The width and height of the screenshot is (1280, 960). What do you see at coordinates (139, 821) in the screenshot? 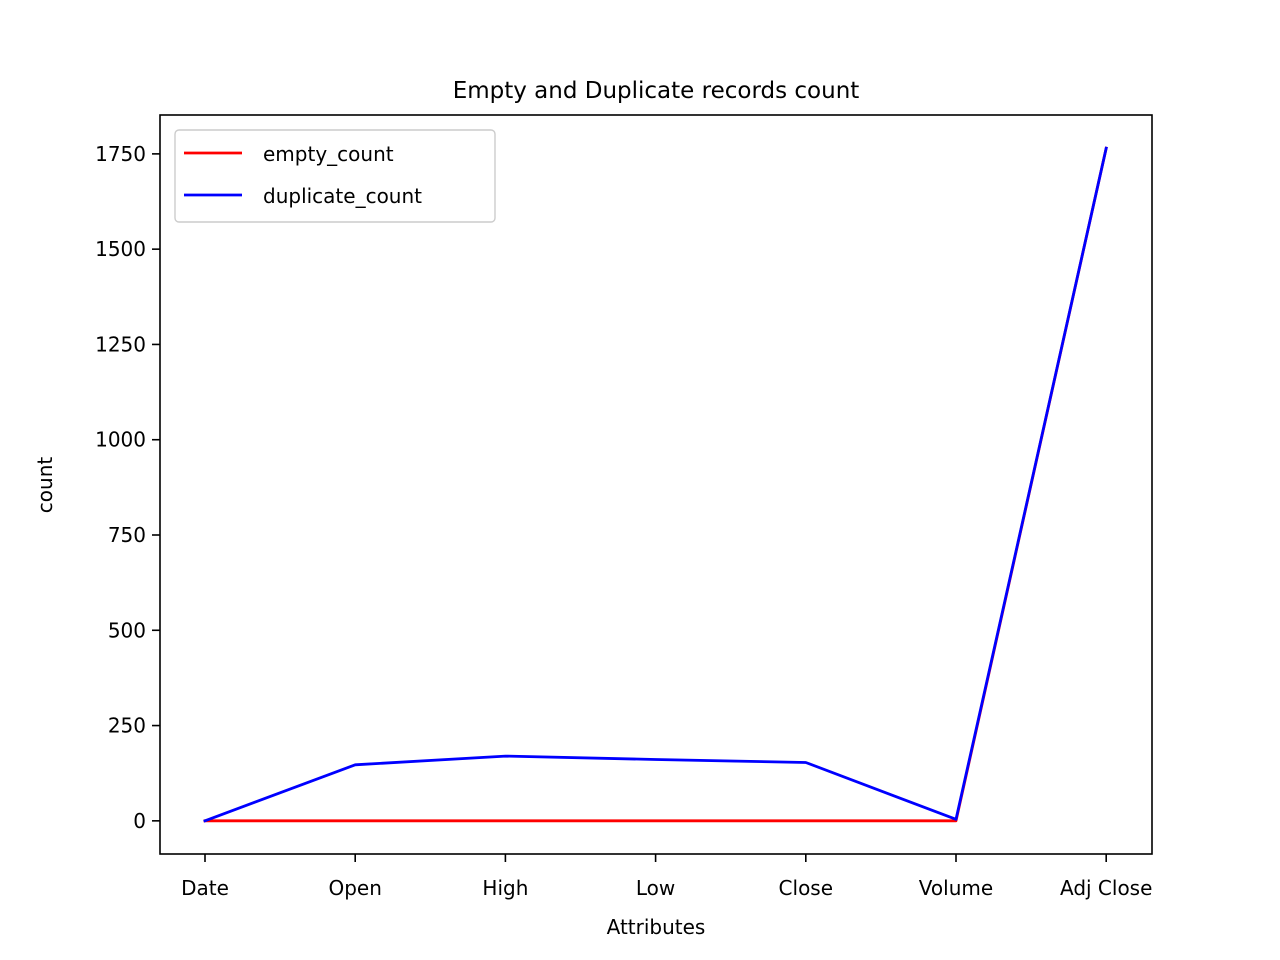
I see `y-tick-label: 0` at bounding box center [139, 821].